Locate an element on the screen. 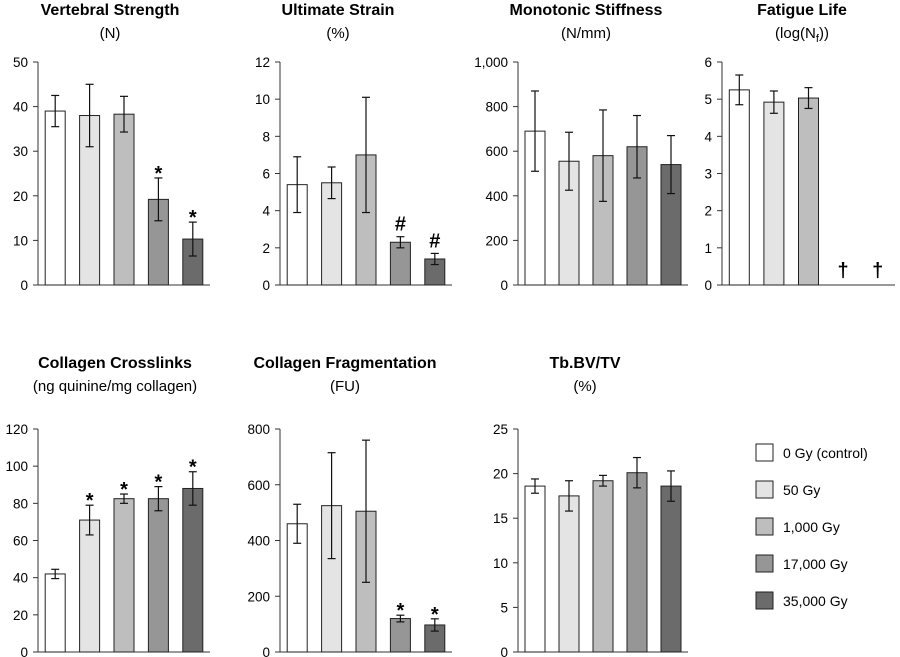  legend-label: 1,000 Gy is located at coordinates (811, 527).